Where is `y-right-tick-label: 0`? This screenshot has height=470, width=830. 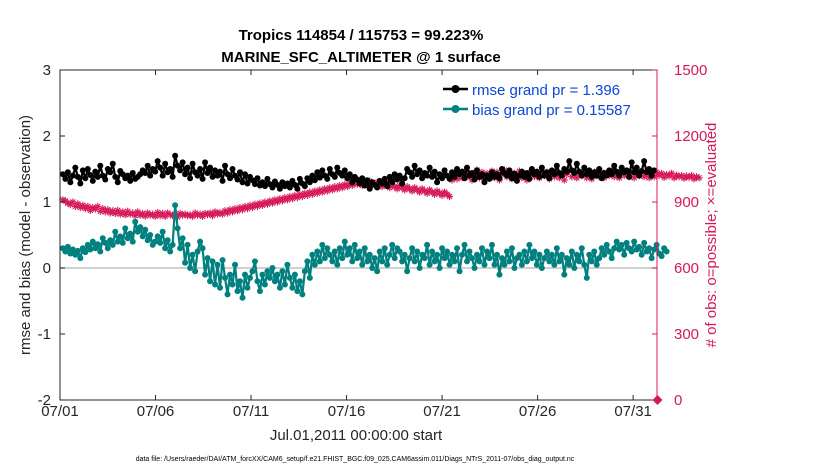
y-right-tick-label: 0 is located at coordinates (678, 400).